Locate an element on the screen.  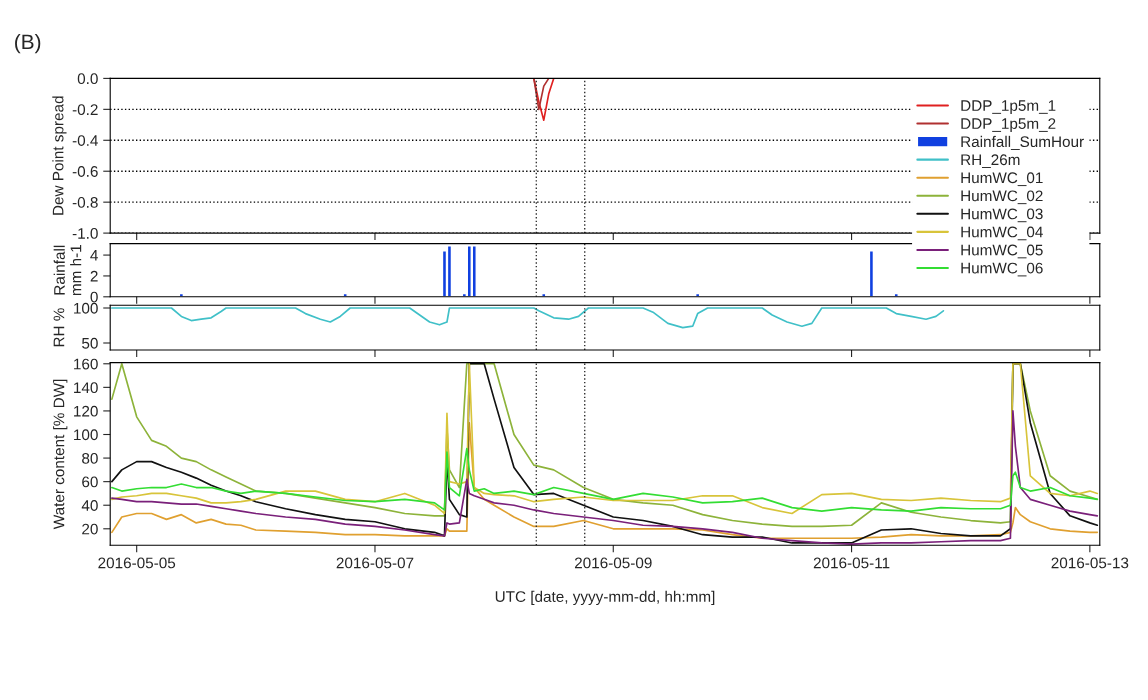
y-tick-label: 80 is located at coordinates (90, 458).